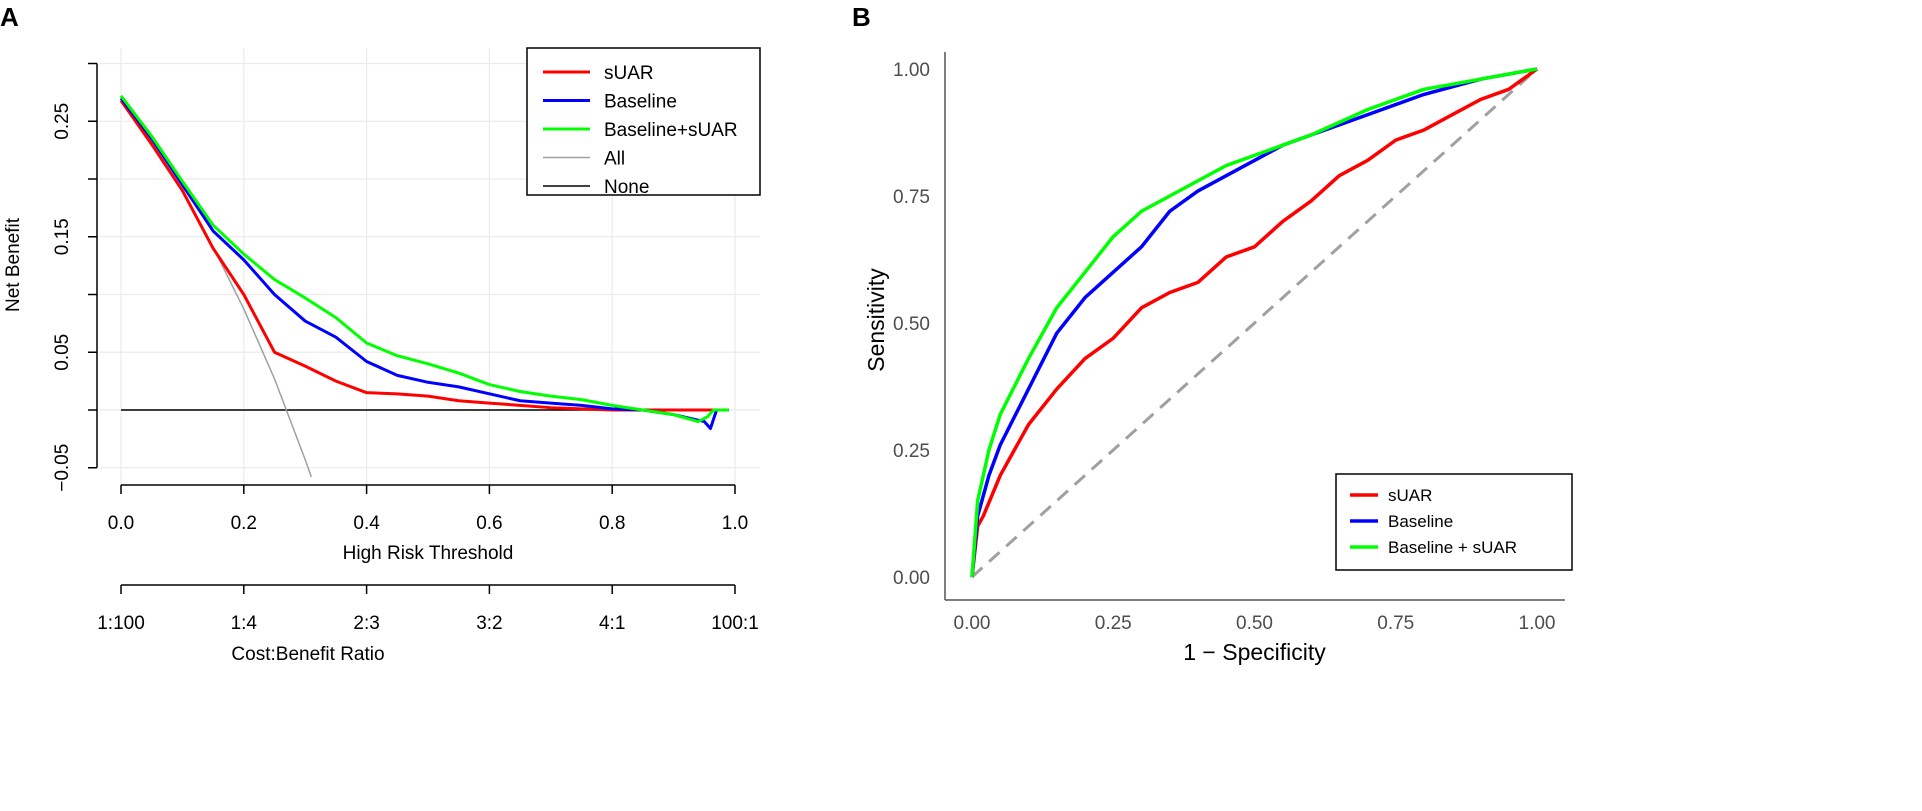 The width and height of the screenshot is (1922, 811). I want to click on cost-benefit-tick-label: 1:4, so click(244, 623).